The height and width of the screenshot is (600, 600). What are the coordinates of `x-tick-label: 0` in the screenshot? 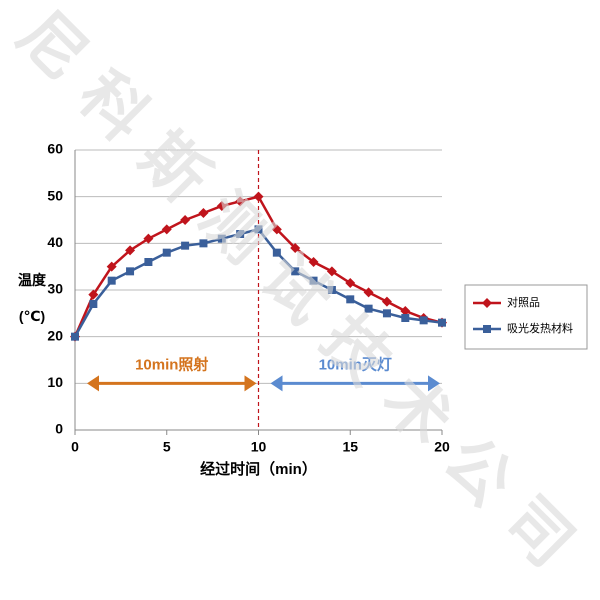 It's located at (75, 447).